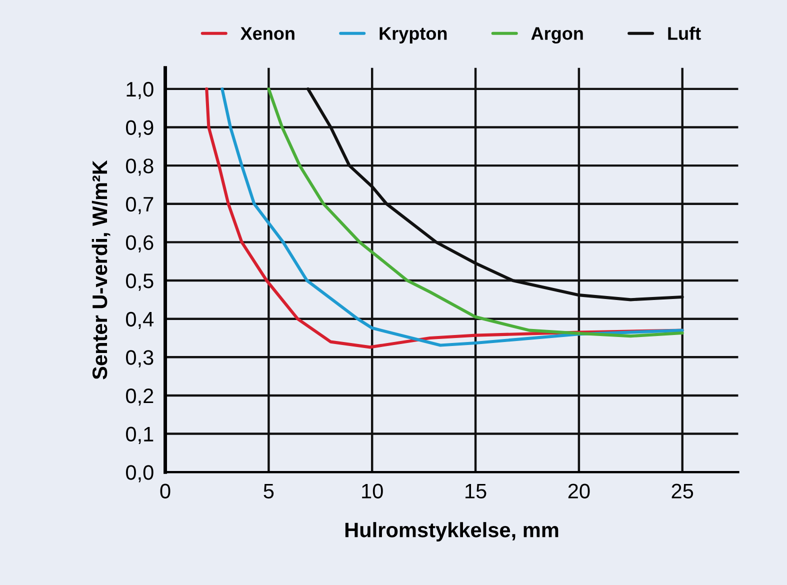 This screenshot has width=787, height=585. What do you see at coordinates (140, 321) in the screenshot?
I see `y-tick-label: 0,4` at bounding box center [140, 321].